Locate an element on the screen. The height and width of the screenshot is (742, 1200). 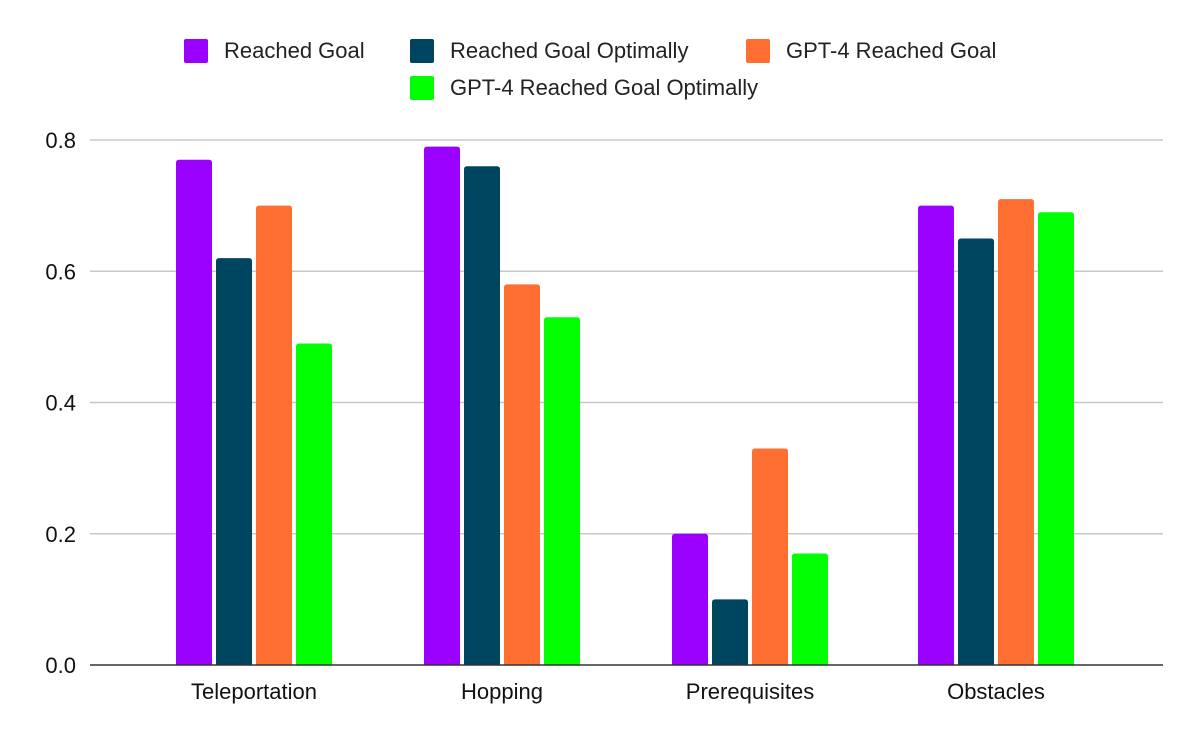
y-tick-label: 0.0 is located at coordinates (60, 665).